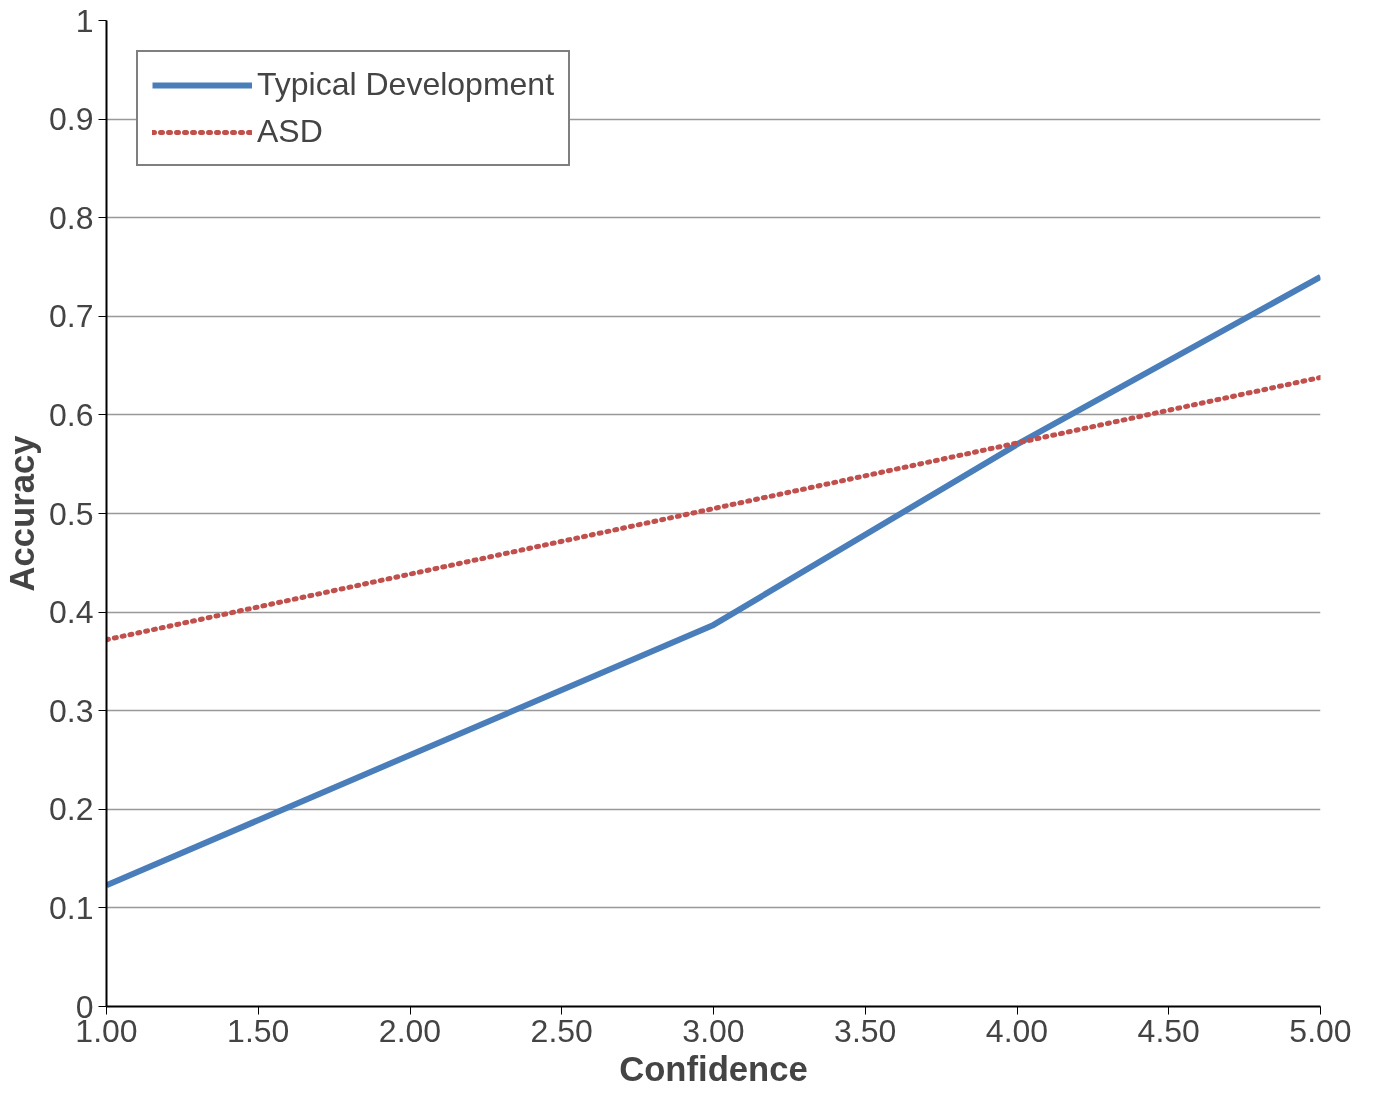 The width and height of the screenshot is (1375, 1096). What do you see at coordinates (71, 217) in the screenshot?
I see `y-tick-label: 0.8` at bounding box center [71, 217].